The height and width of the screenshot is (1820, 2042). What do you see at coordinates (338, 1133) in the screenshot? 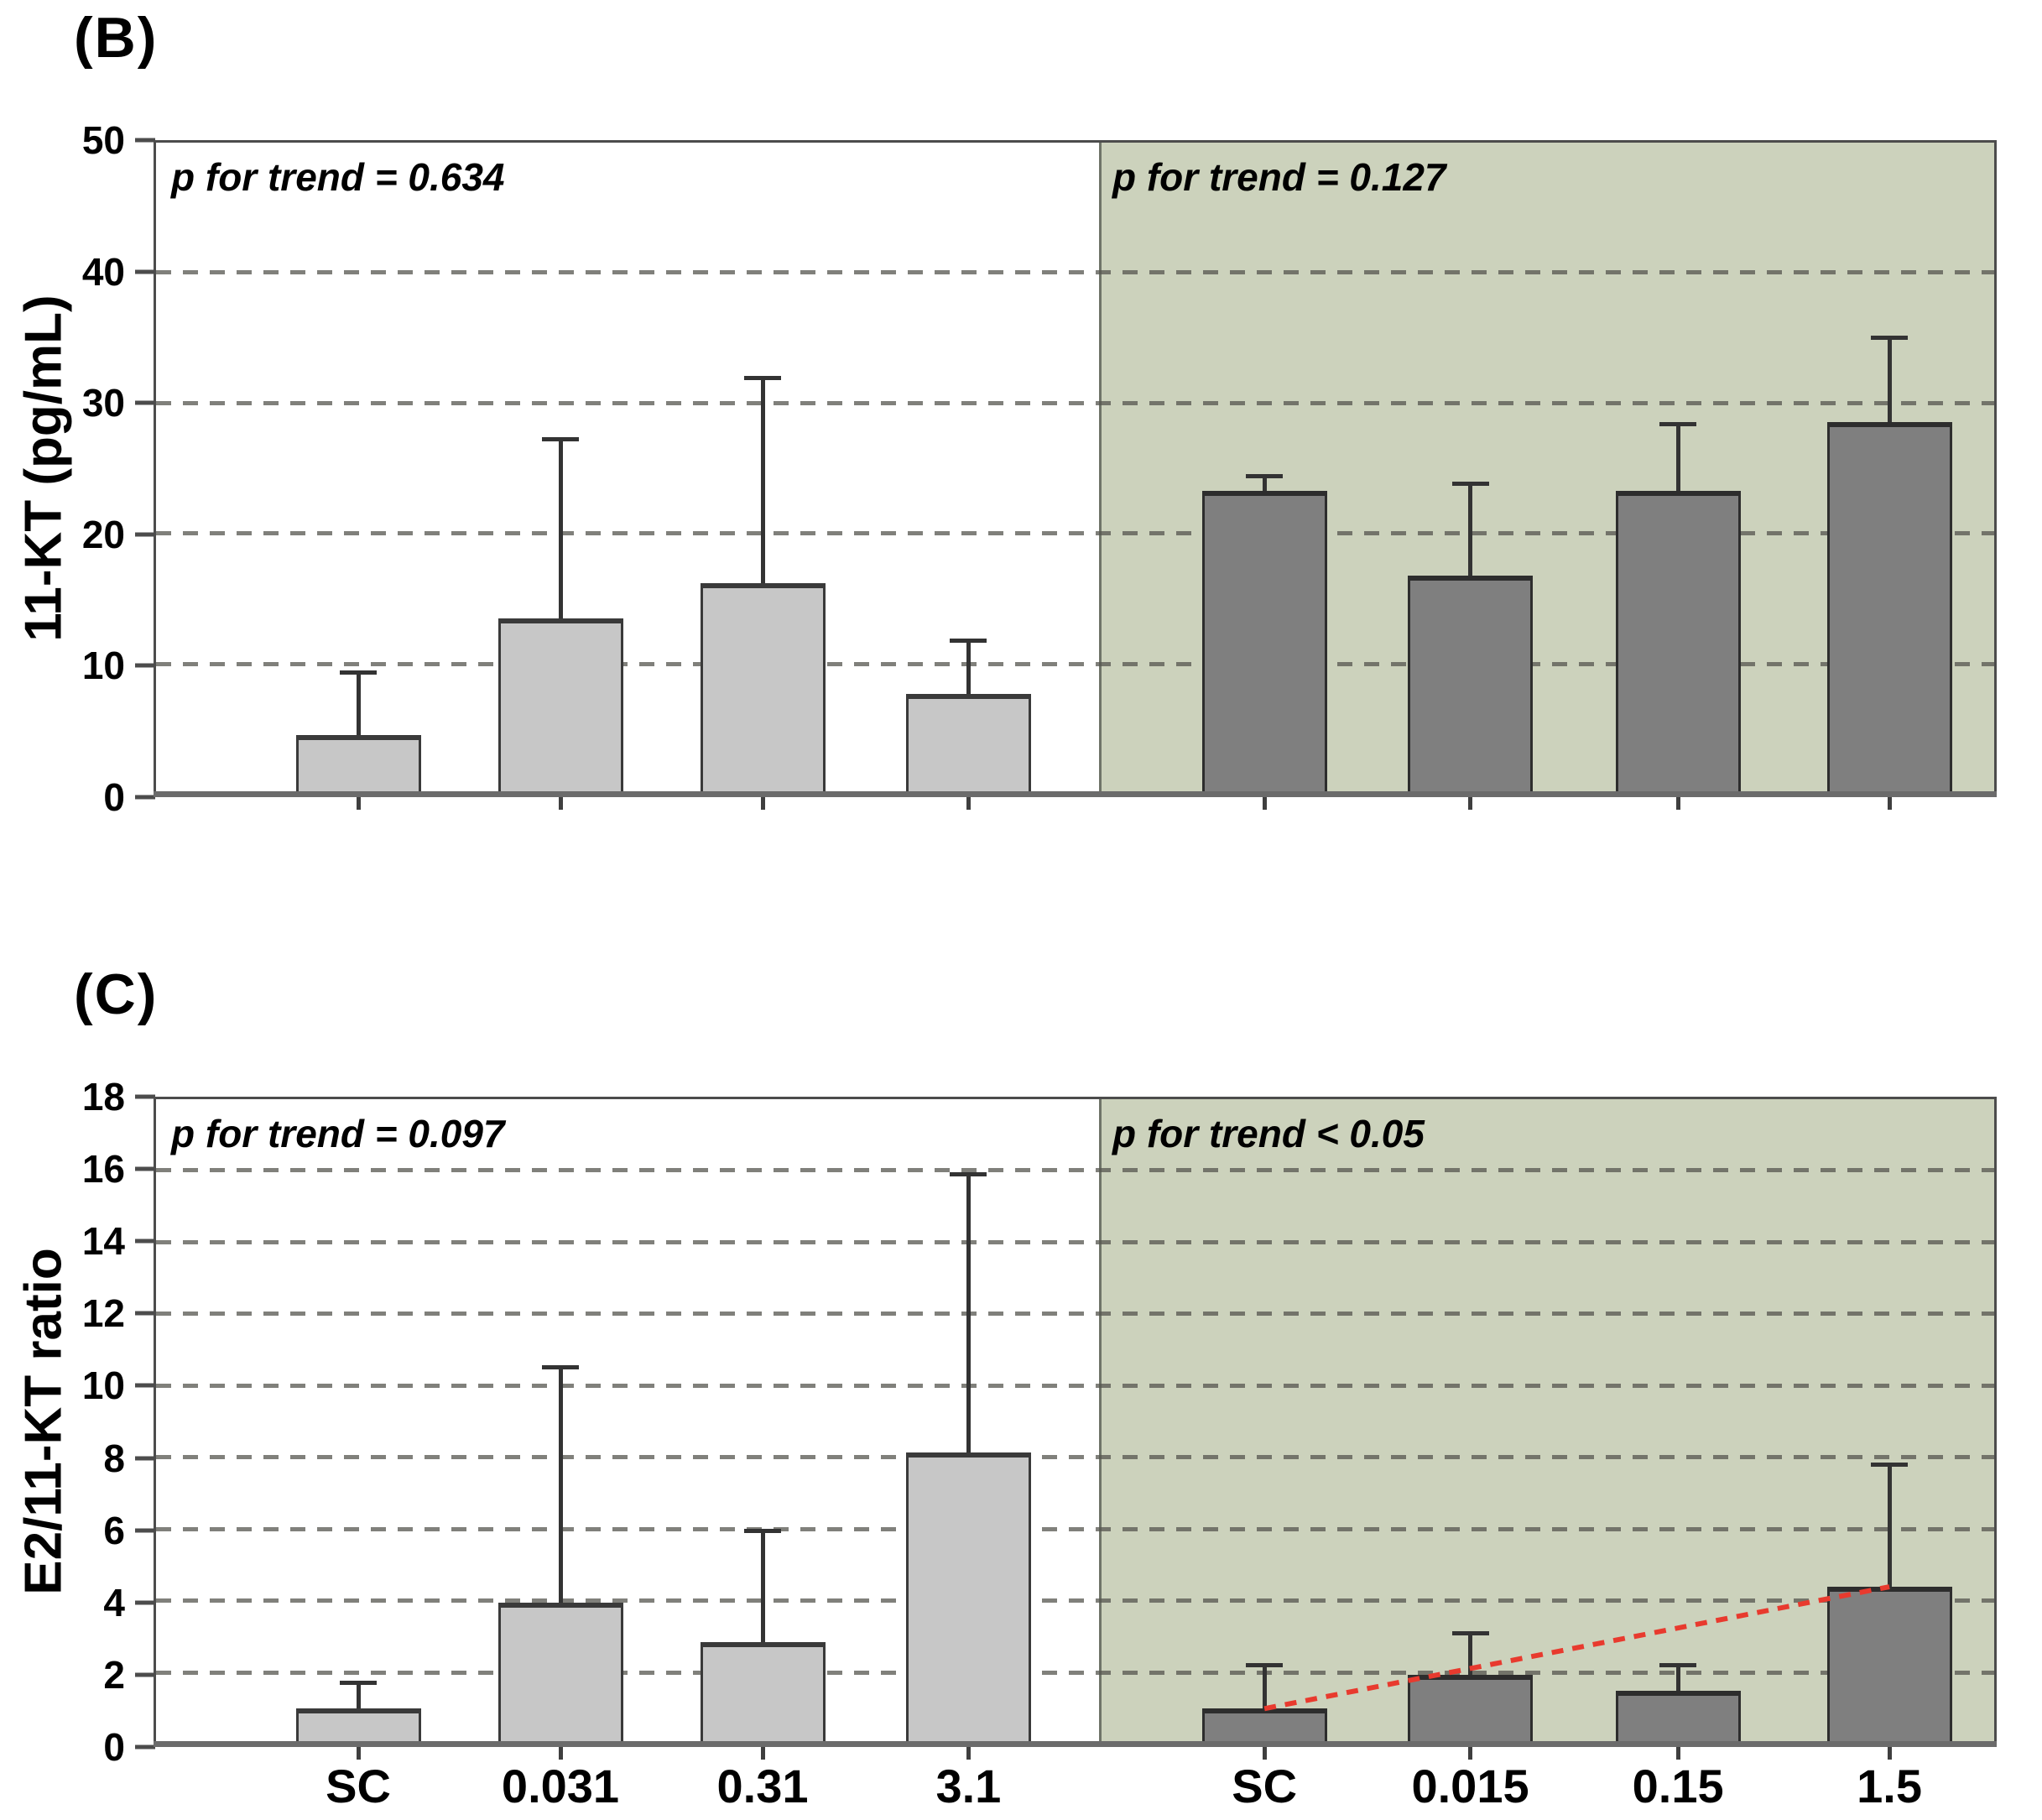
I see `p-for-trend-annotation: p for trend = 0.097` at bounding box center [338, 1133].